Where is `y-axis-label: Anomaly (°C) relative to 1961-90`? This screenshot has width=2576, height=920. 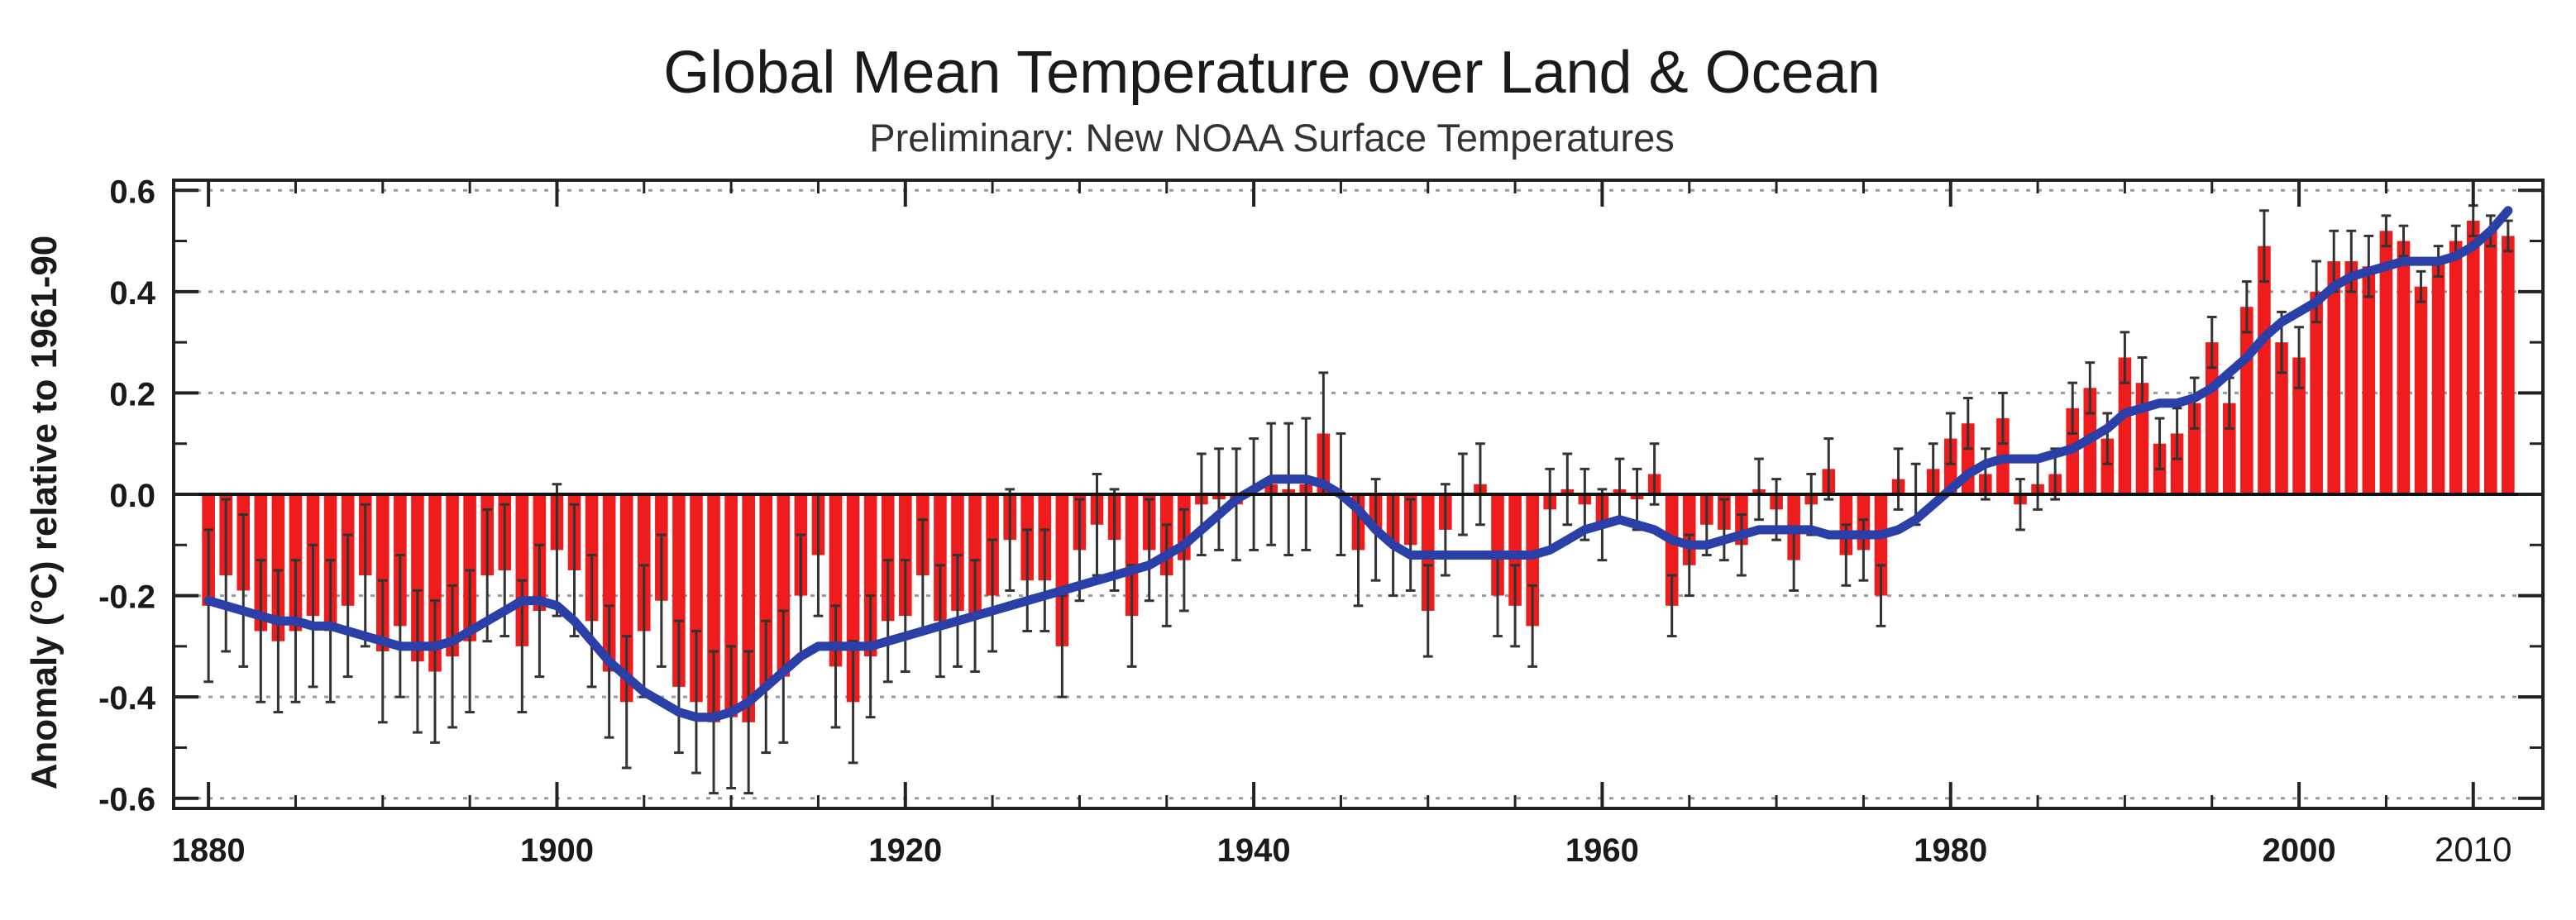 y-axis-label: Anomaly (°C) relative to 1961-90 is located at coordinates (44, 513).